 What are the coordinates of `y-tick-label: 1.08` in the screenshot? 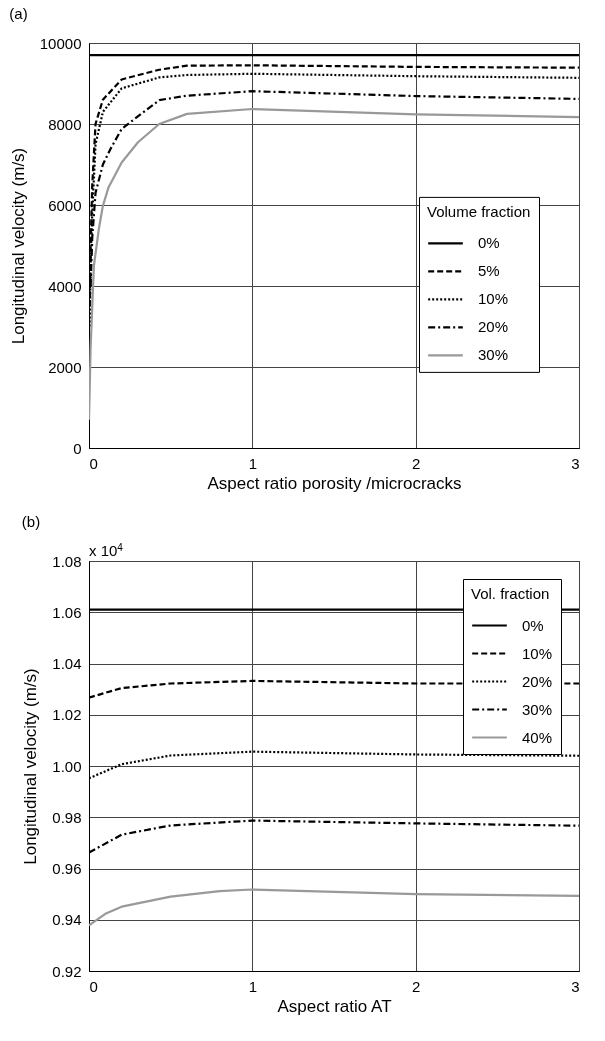 It's located at (67, 561).